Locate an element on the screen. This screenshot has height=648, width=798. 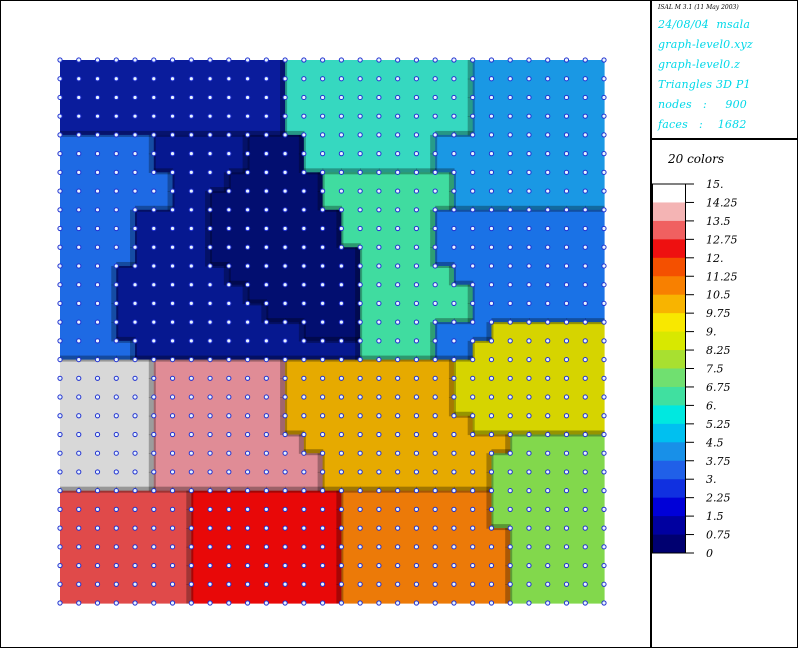
heatmap-cell-bottom-left-salmon is located at coordinates (145, 538).